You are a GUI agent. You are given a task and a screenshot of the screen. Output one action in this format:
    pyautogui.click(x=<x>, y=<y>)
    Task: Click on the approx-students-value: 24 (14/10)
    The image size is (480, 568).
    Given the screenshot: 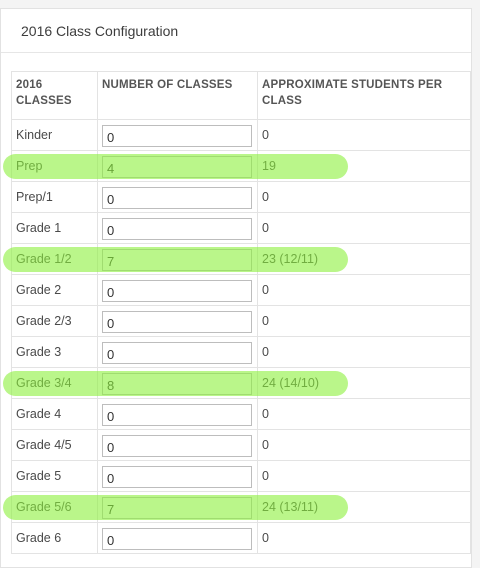 What is the action you would take?
    pyautogui.click(x=364, y=383)
    